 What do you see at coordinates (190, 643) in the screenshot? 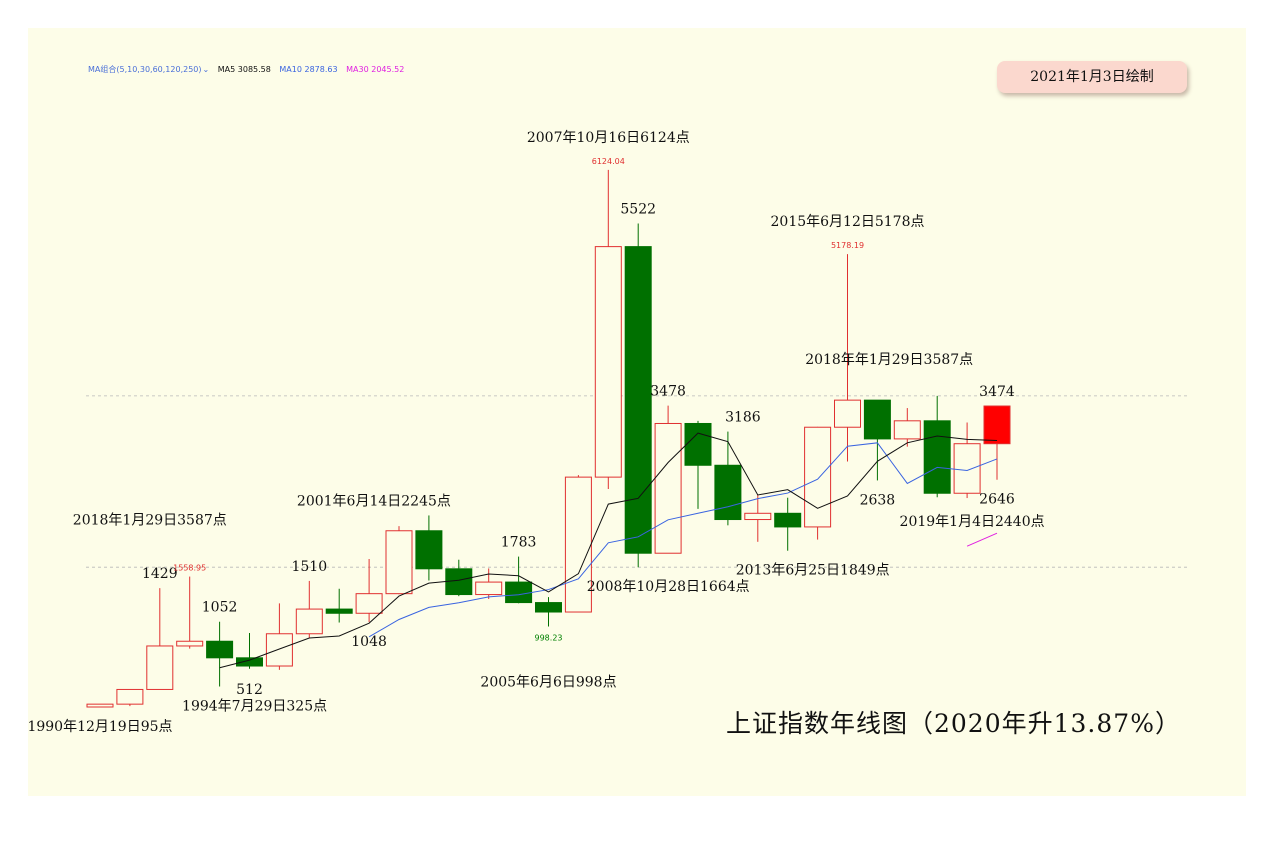
I see `candle-body-1993` at bounding box center [190, 643].